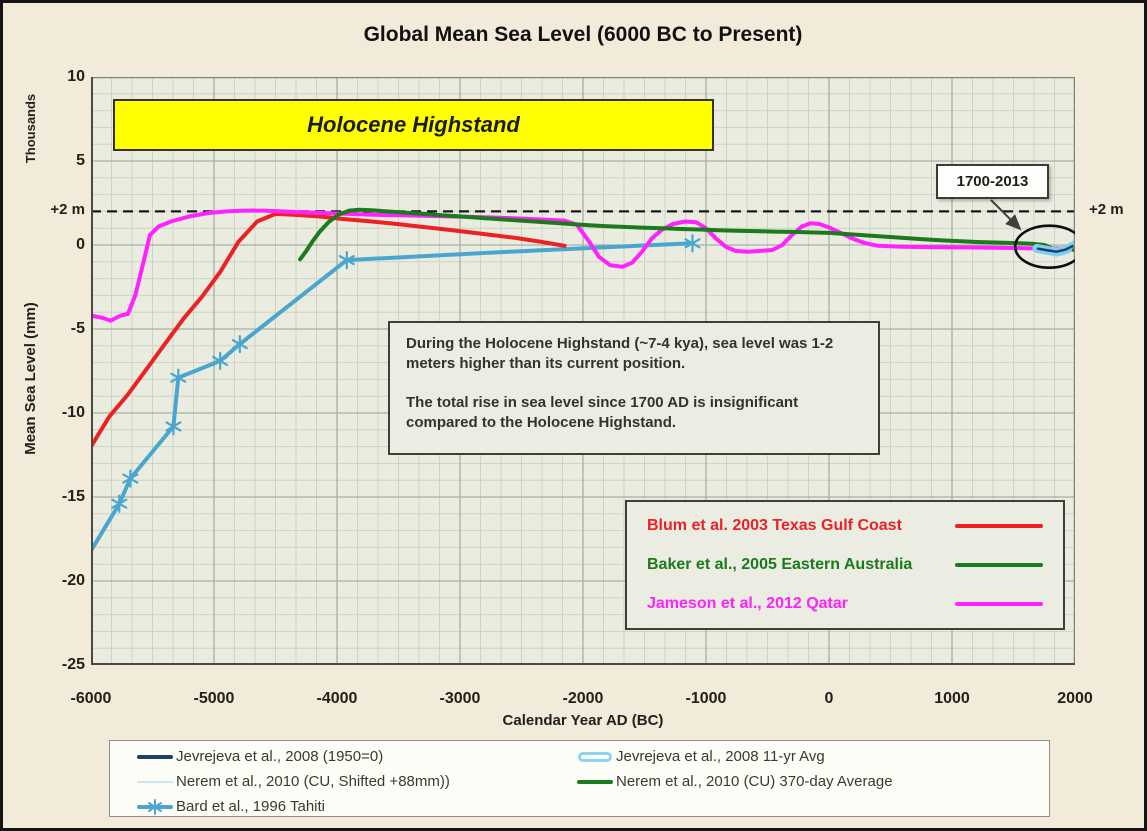  I want to click on y-tick-label: -20, so click(73, 580).